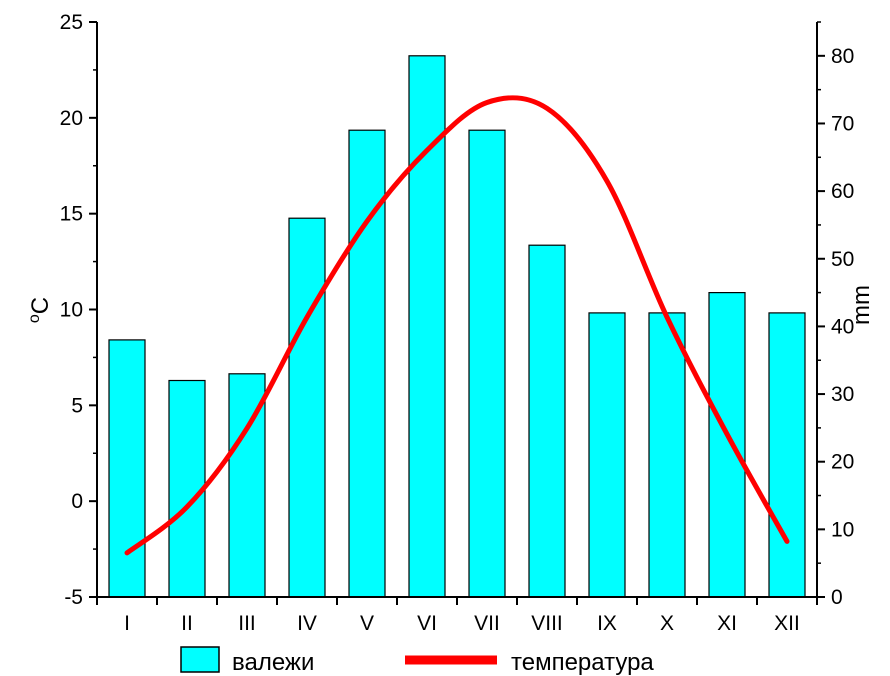 The image size is (890, 676). I want to click on left-tick-label-2: 5, so click(77, 405).